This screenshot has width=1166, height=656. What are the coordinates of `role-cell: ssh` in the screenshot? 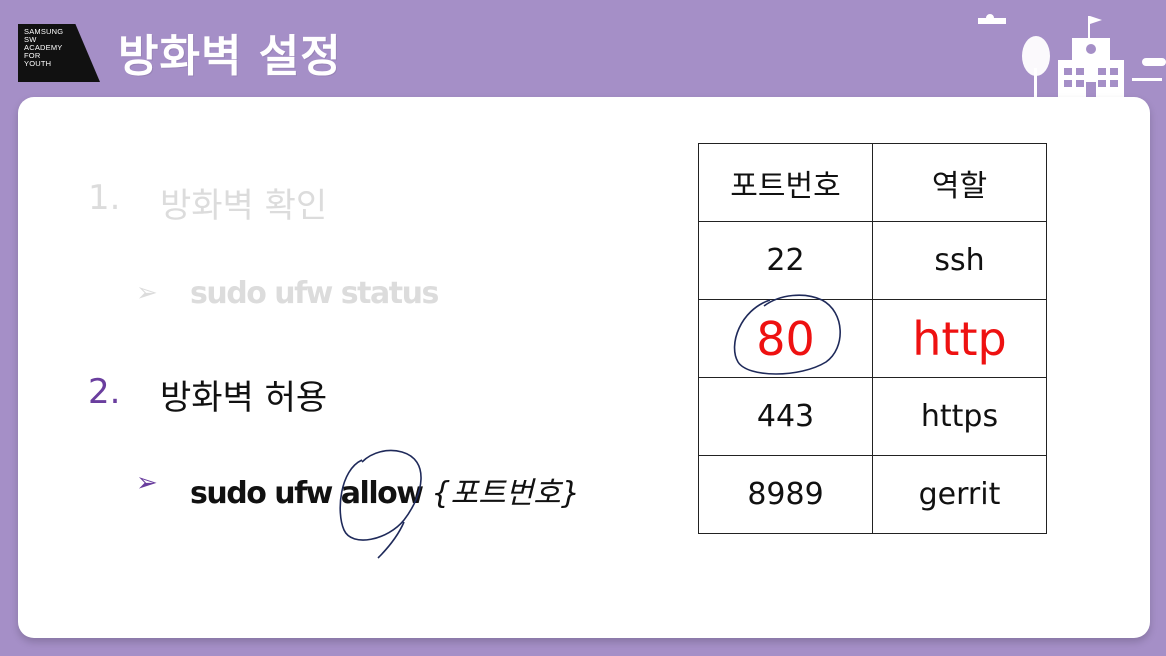 It's located at (959, 260).